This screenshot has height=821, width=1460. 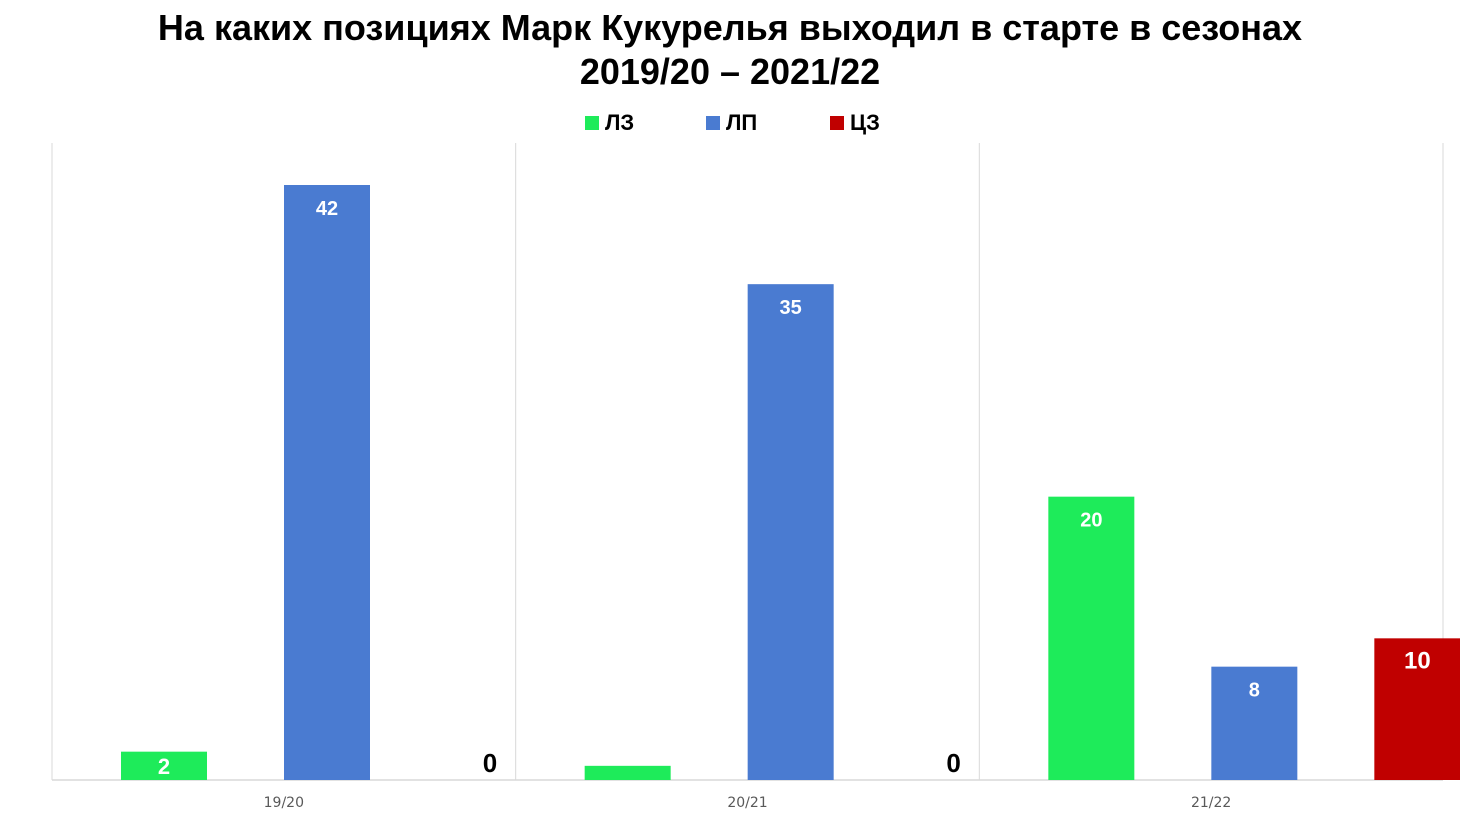 I want to click on legend-item-cz: ЦЗ, so click(x=855, y=123).